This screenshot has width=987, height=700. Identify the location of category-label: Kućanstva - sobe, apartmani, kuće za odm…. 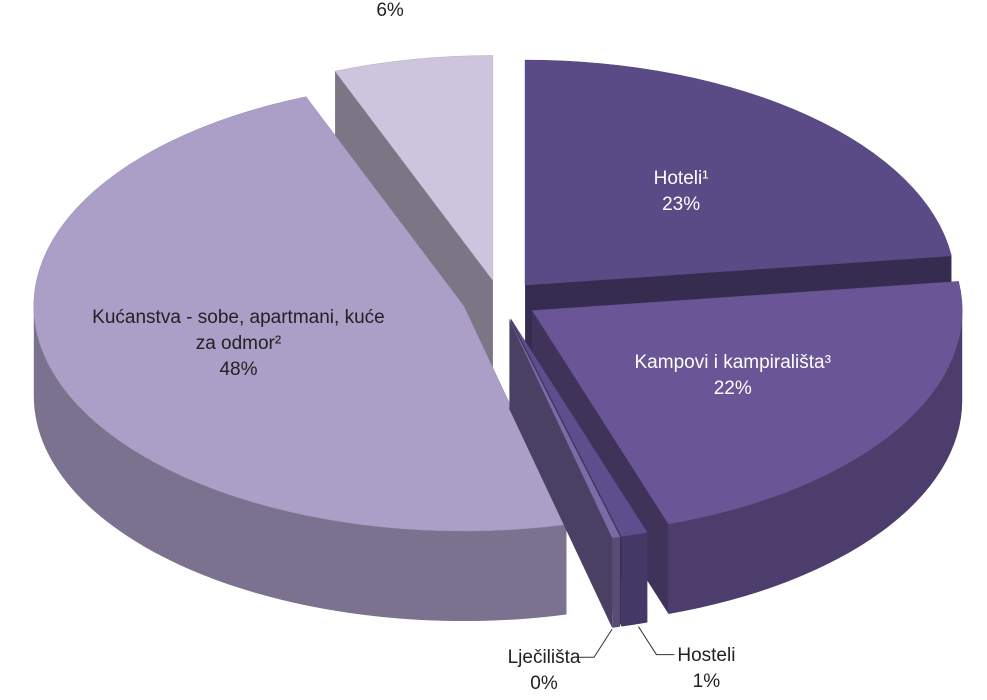
(238, 330).